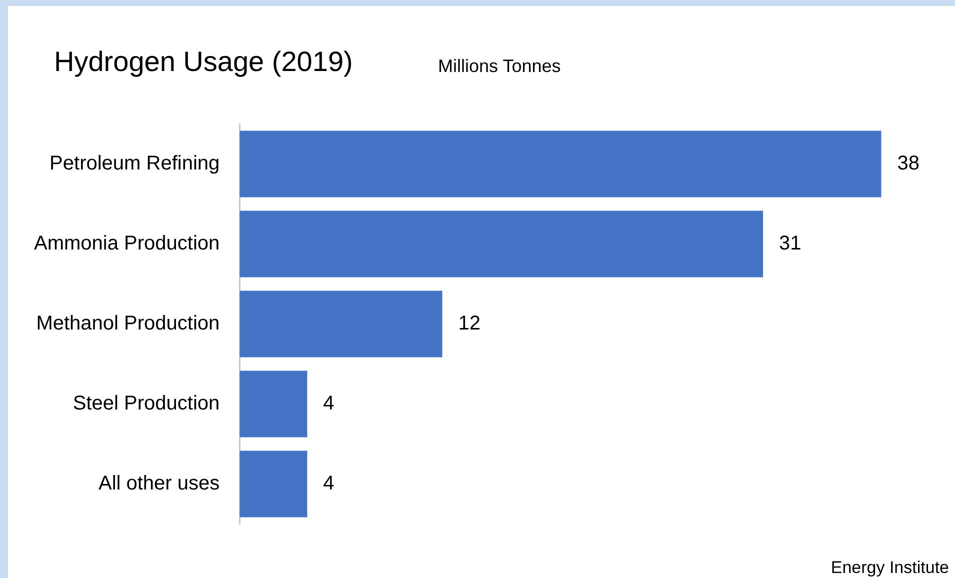  What do you see at coordinates (127, 243) in the screenshot?
I see `y-tick-label: Ammonia Production` at bounding box center [127, 243].